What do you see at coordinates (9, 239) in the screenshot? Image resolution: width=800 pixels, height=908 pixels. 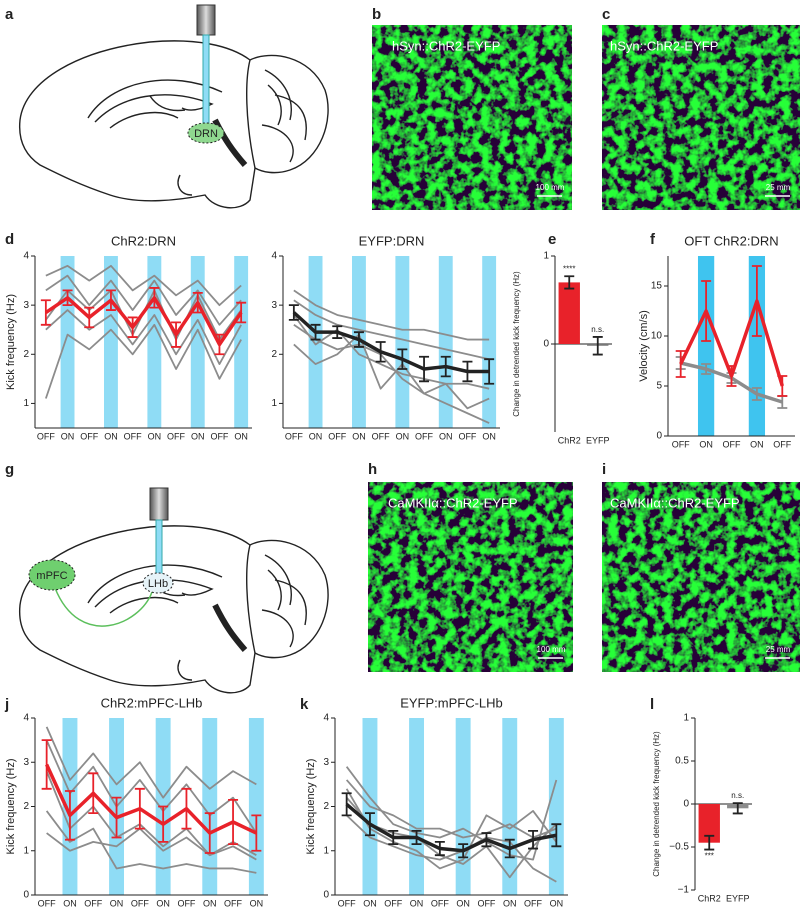 I see `panel-letter: d` at bounding box center [9, 239].